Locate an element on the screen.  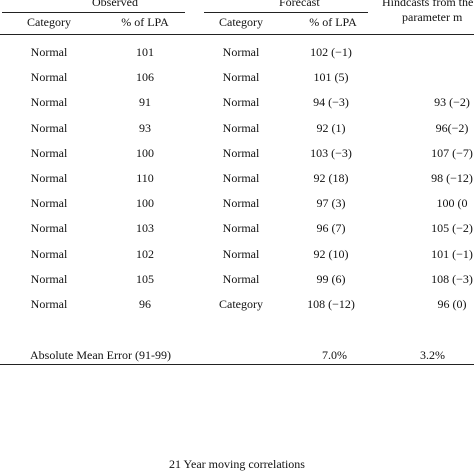
hindcast-cell: 105 (−2) is located at coordinates (452, 228).